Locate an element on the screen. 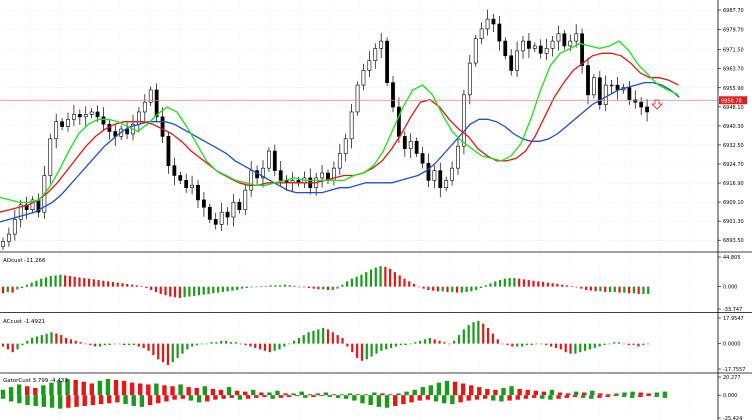 The height and width of the screenshot is (420, 752). y-tick-label: 6893.50 is located at coordinates (733, 241).